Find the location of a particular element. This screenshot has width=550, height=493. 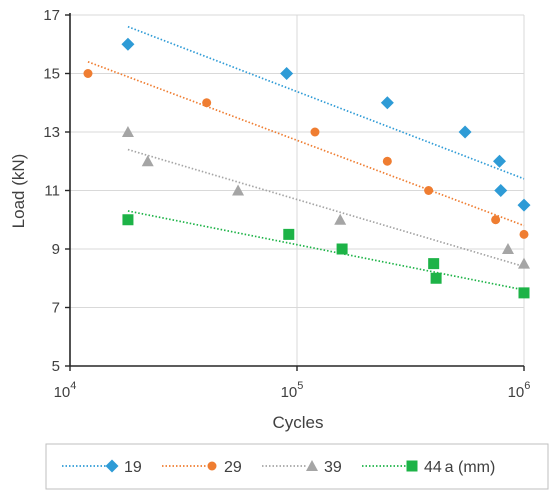

y-tick-label: 7 is located at coordinates (56, 308).